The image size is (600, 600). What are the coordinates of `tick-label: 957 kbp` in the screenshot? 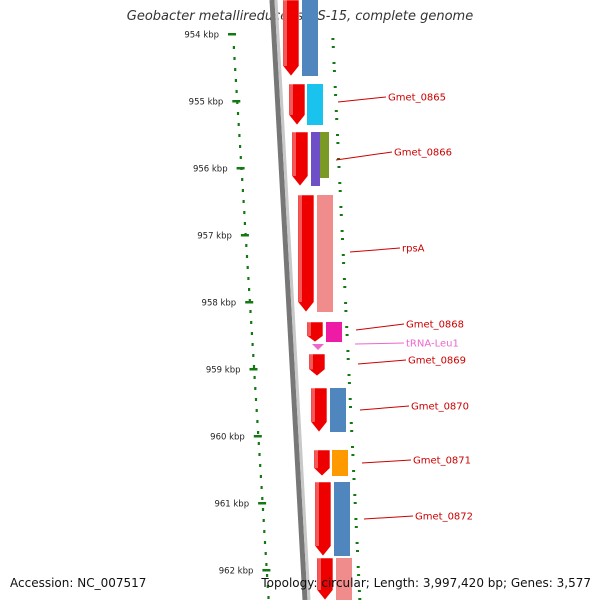 It's located at (214, 237).